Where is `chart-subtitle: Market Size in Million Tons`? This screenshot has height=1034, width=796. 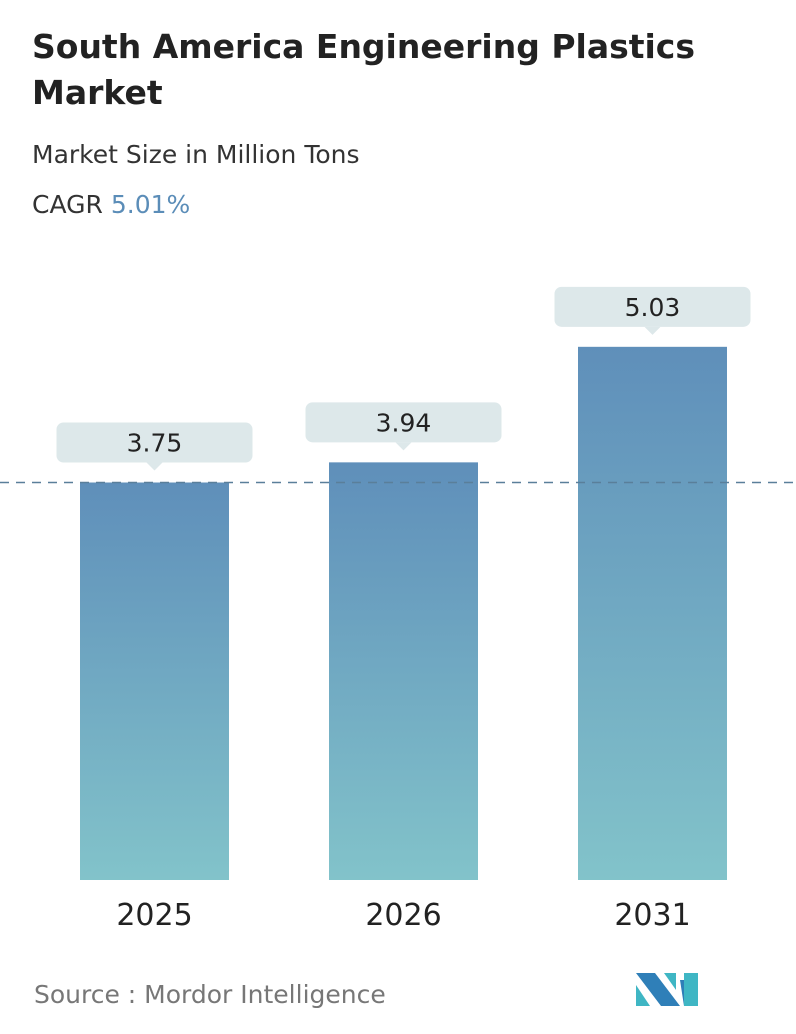 chart-subtitle: Market Size in Million Tons is located at coordinates (196, 154).